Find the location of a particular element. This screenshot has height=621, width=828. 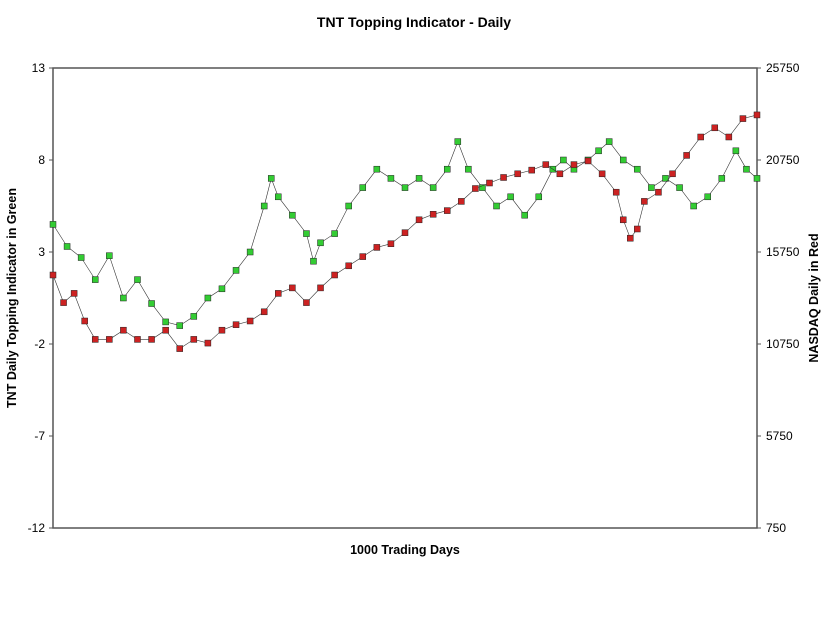

left-tick-label: -7 is located at coordinates (39, 436).